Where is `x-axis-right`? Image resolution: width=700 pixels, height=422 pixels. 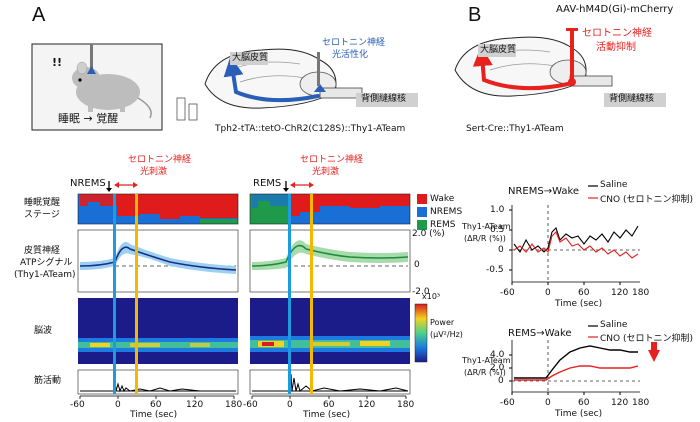
x-axis-right is located at coordinates (329, 397).